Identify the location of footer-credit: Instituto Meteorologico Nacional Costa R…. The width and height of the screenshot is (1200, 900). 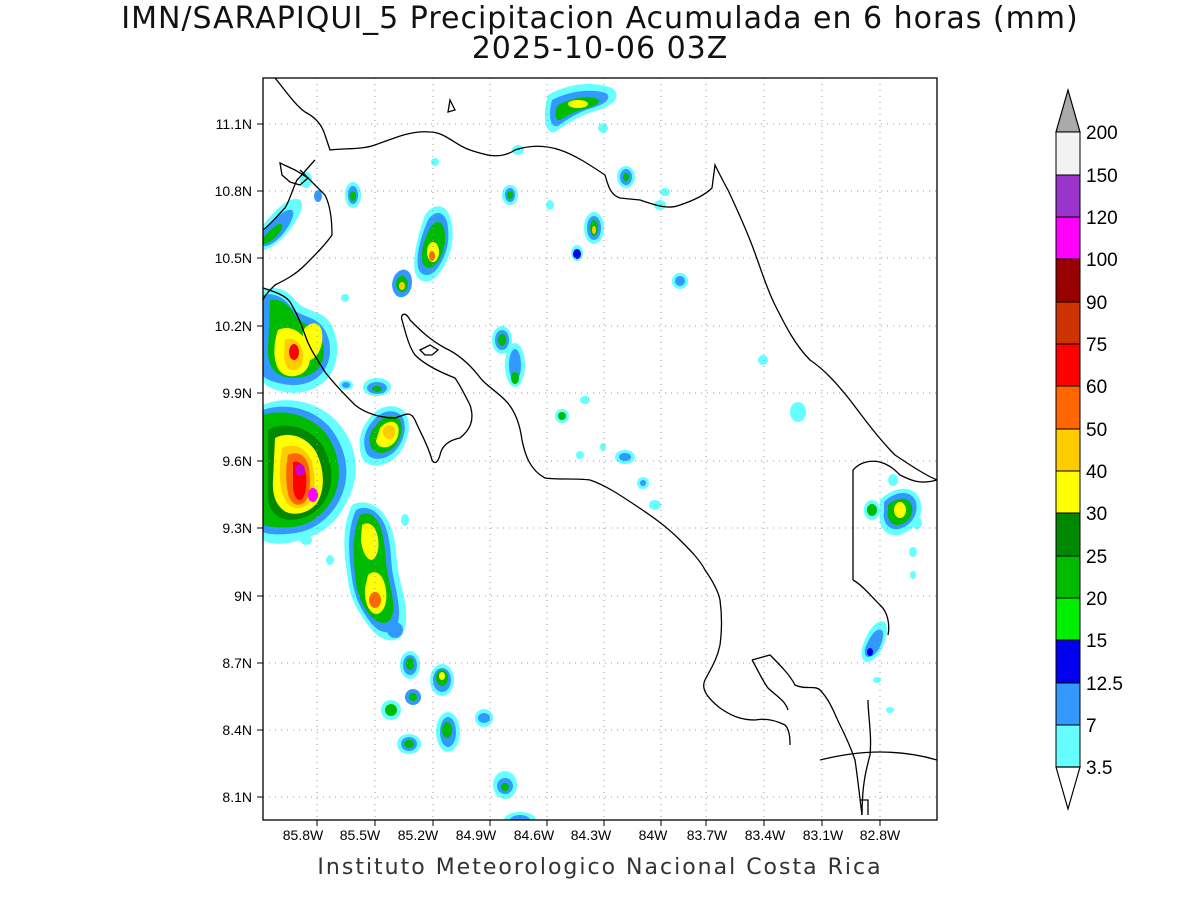
(600, 867).